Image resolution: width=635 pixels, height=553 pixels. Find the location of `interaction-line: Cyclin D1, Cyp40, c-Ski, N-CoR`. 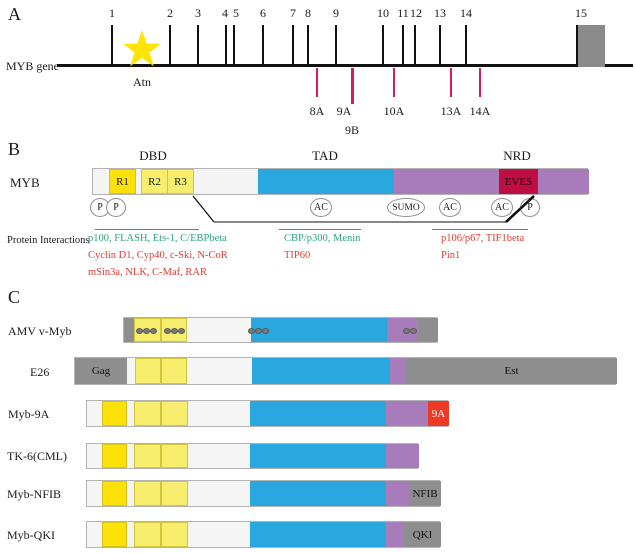

interaction-line: Cyclin D1, Cyp40, c-Ski, N-CoR is located at coordinates (158, 255).